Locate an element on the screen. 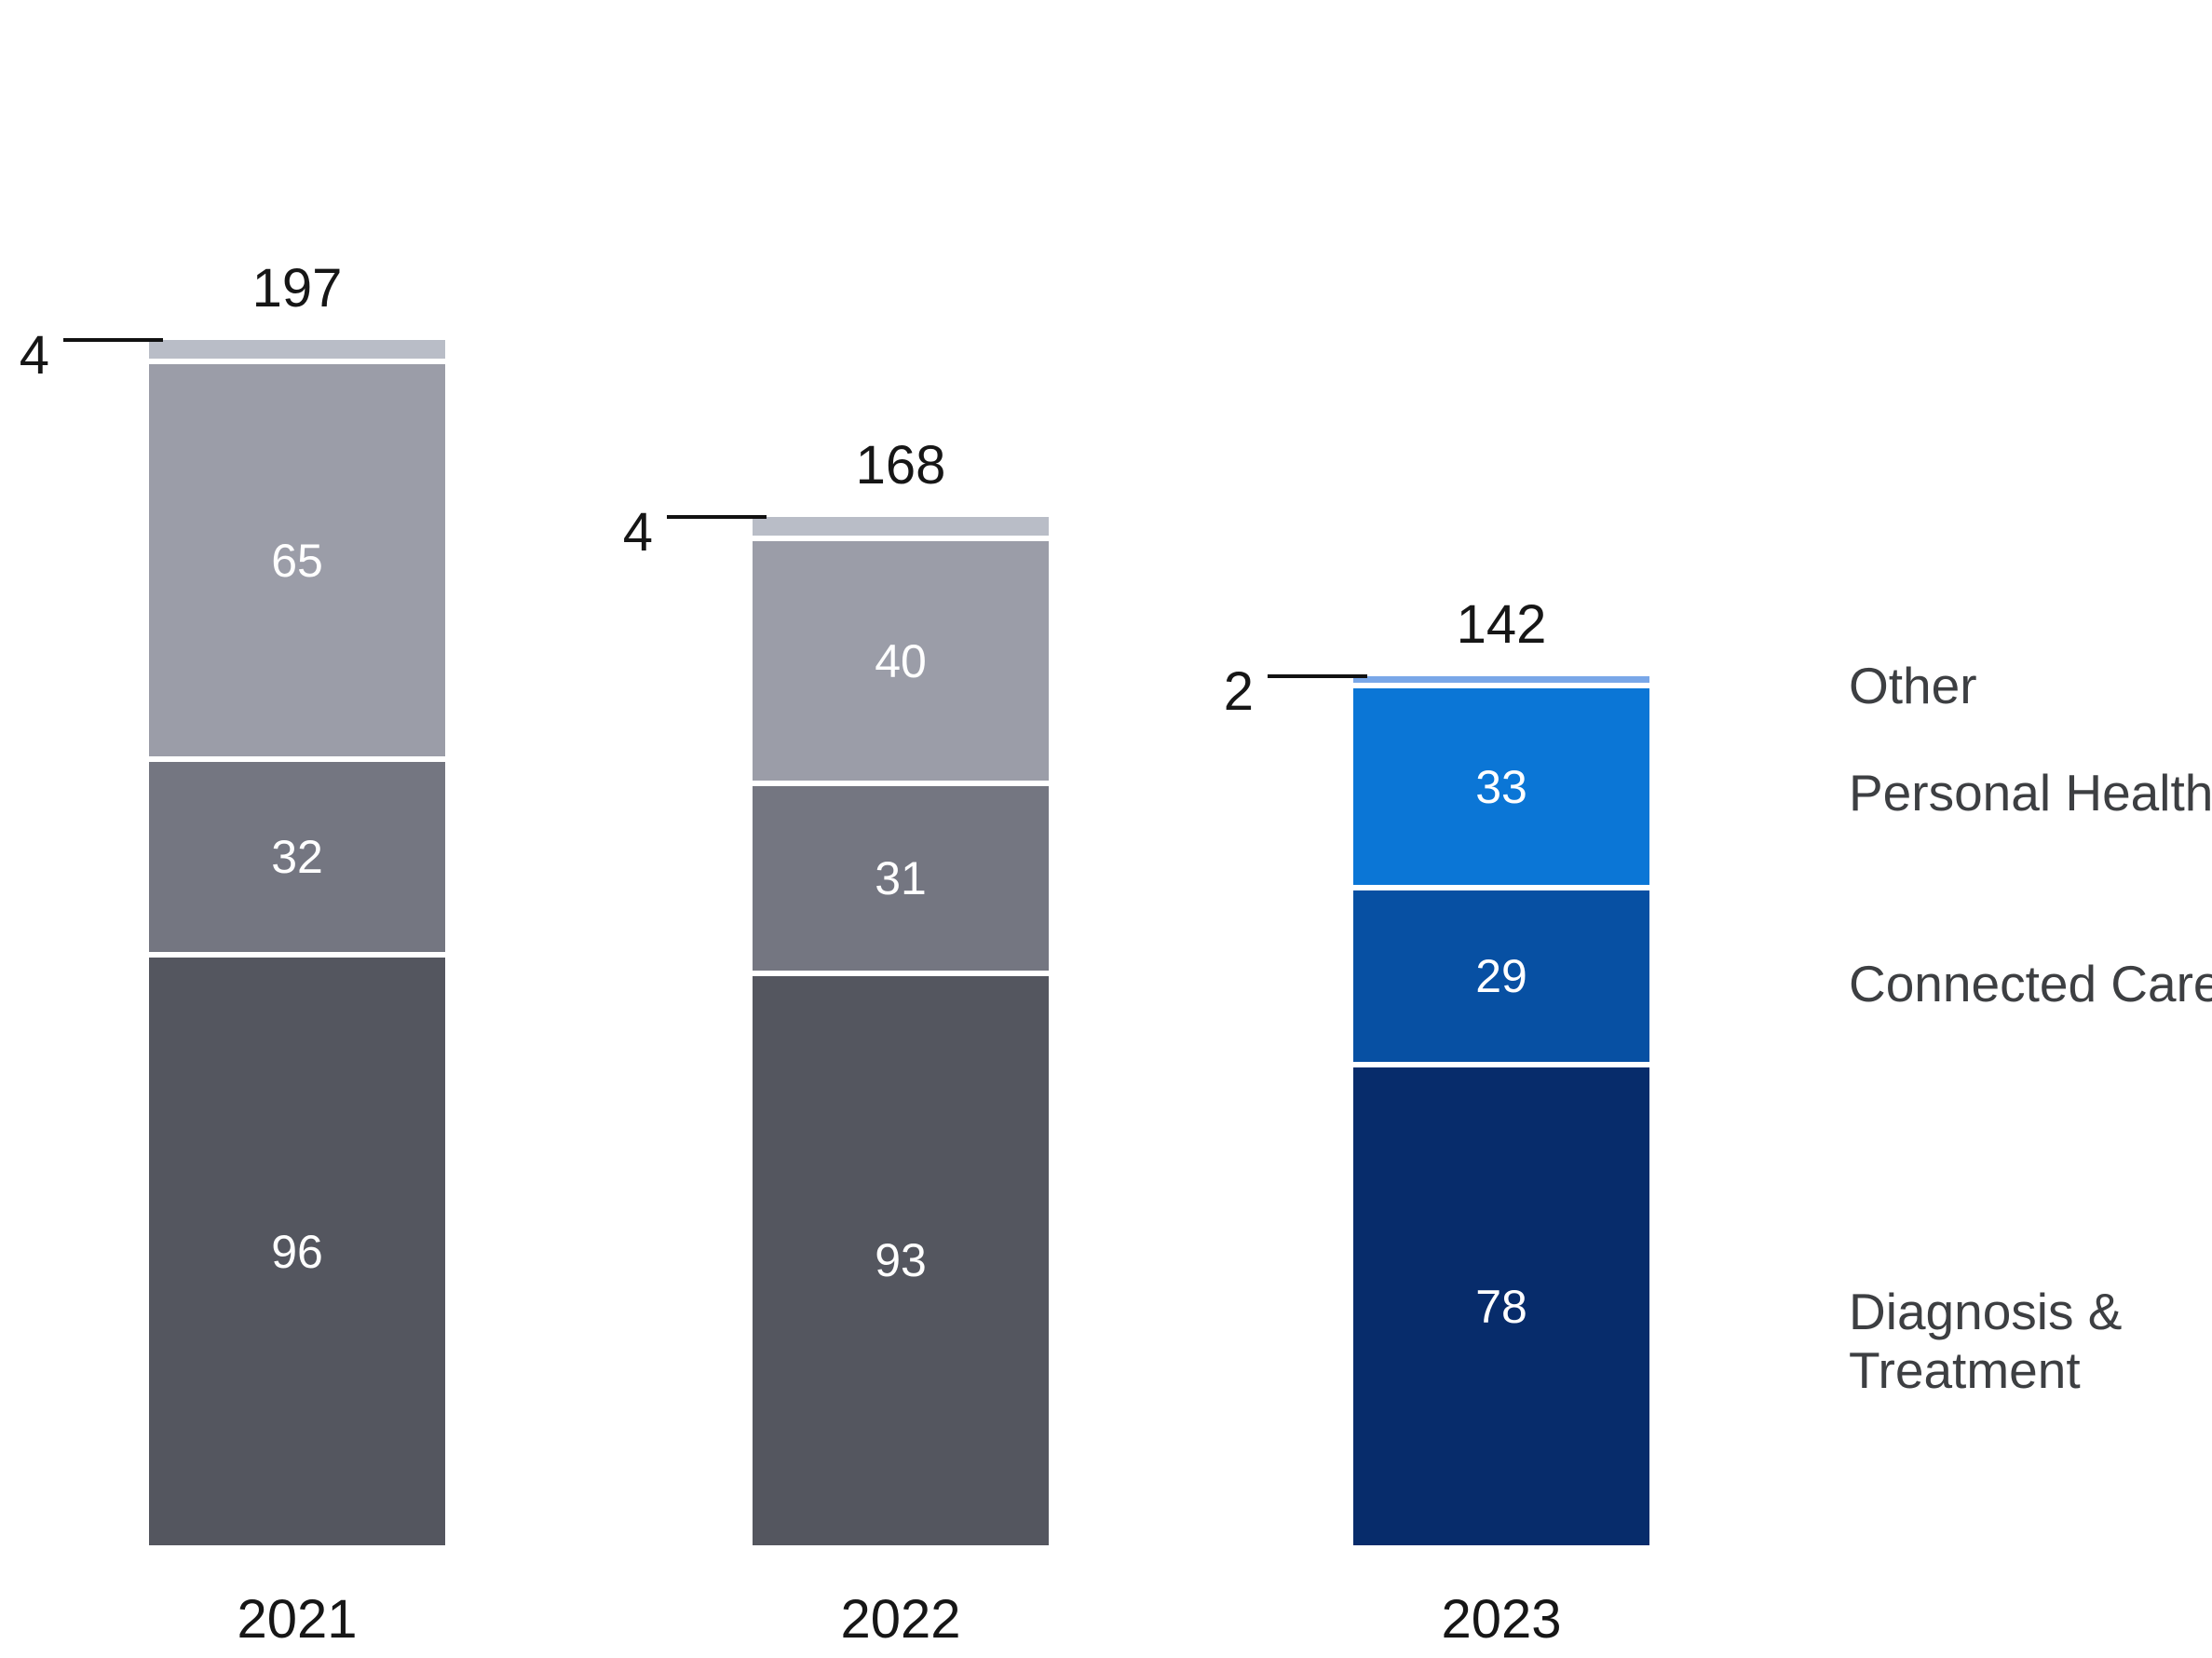 This screenshot has height=1658, width=2212. callout-value-2021: 4 is located at coordinates (34, 355).